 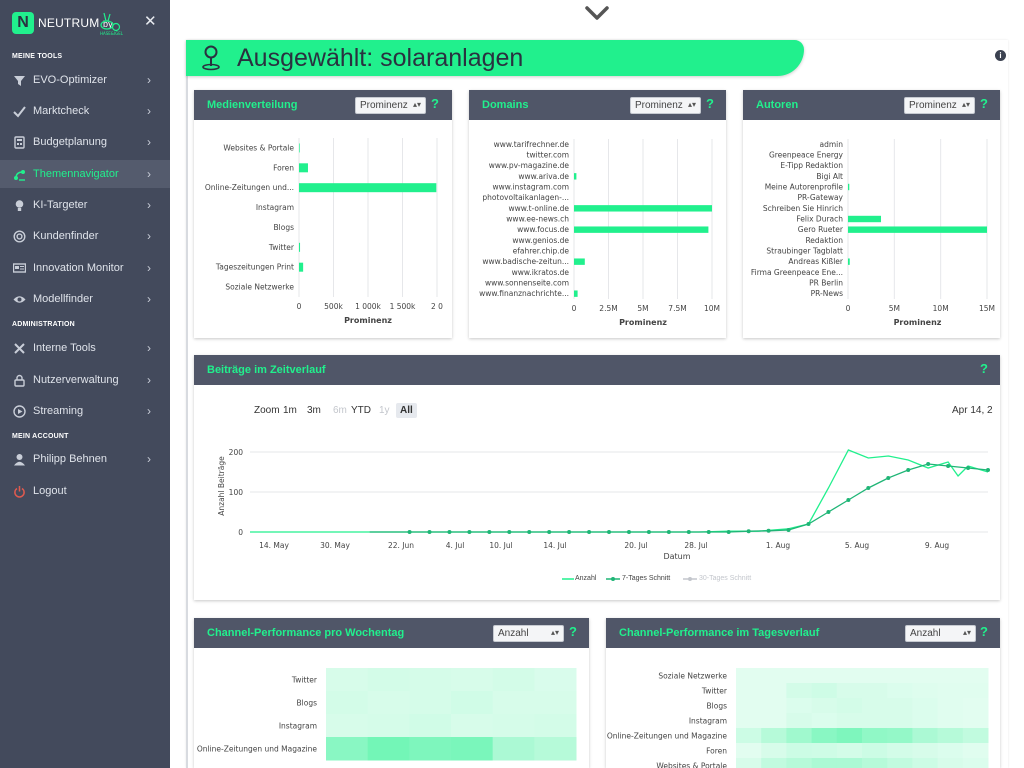 I want to click on zoom-3m-button: 3m, so click(x=314, y=410).